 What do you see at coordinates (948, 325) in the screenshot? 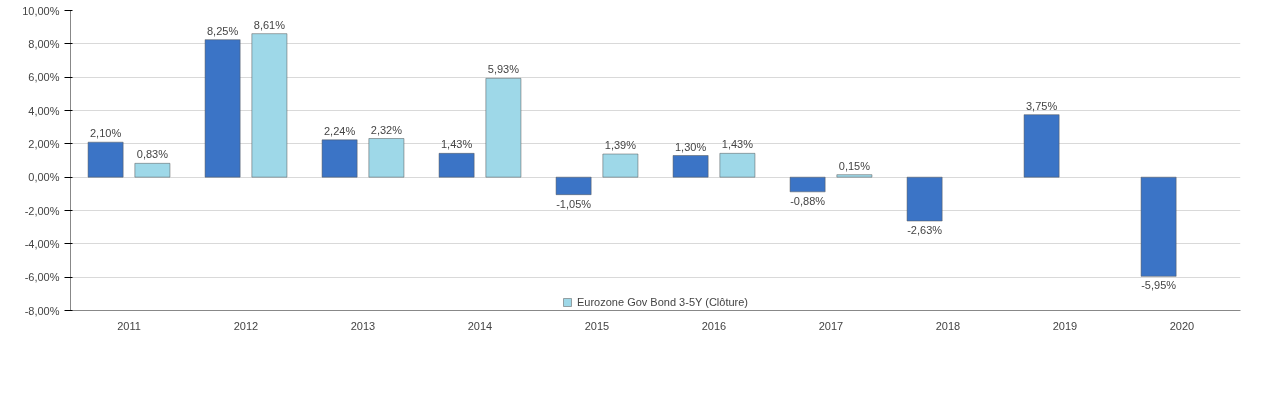
I see `x-tick-label: 2018` at bounding box center [948, 325].